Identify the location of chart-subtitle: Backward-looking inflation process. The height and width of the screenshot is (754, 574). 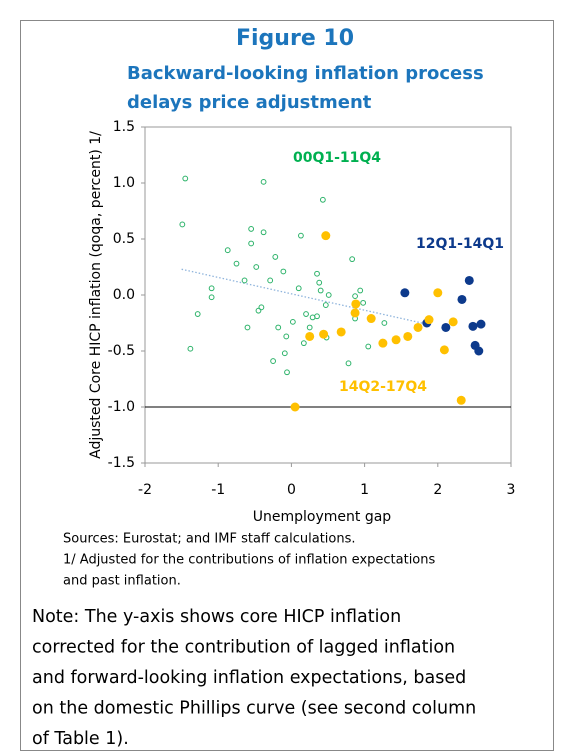
(305, 73).